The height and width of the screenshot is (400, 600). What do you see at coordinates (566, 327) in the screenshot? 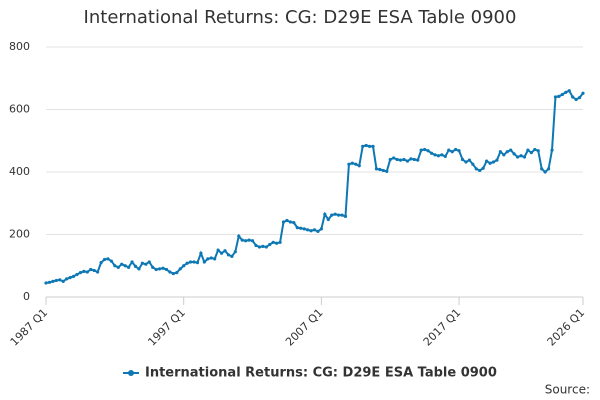
I see `x-tick-label: 2026 Q1` at bounding box center [566, 327].